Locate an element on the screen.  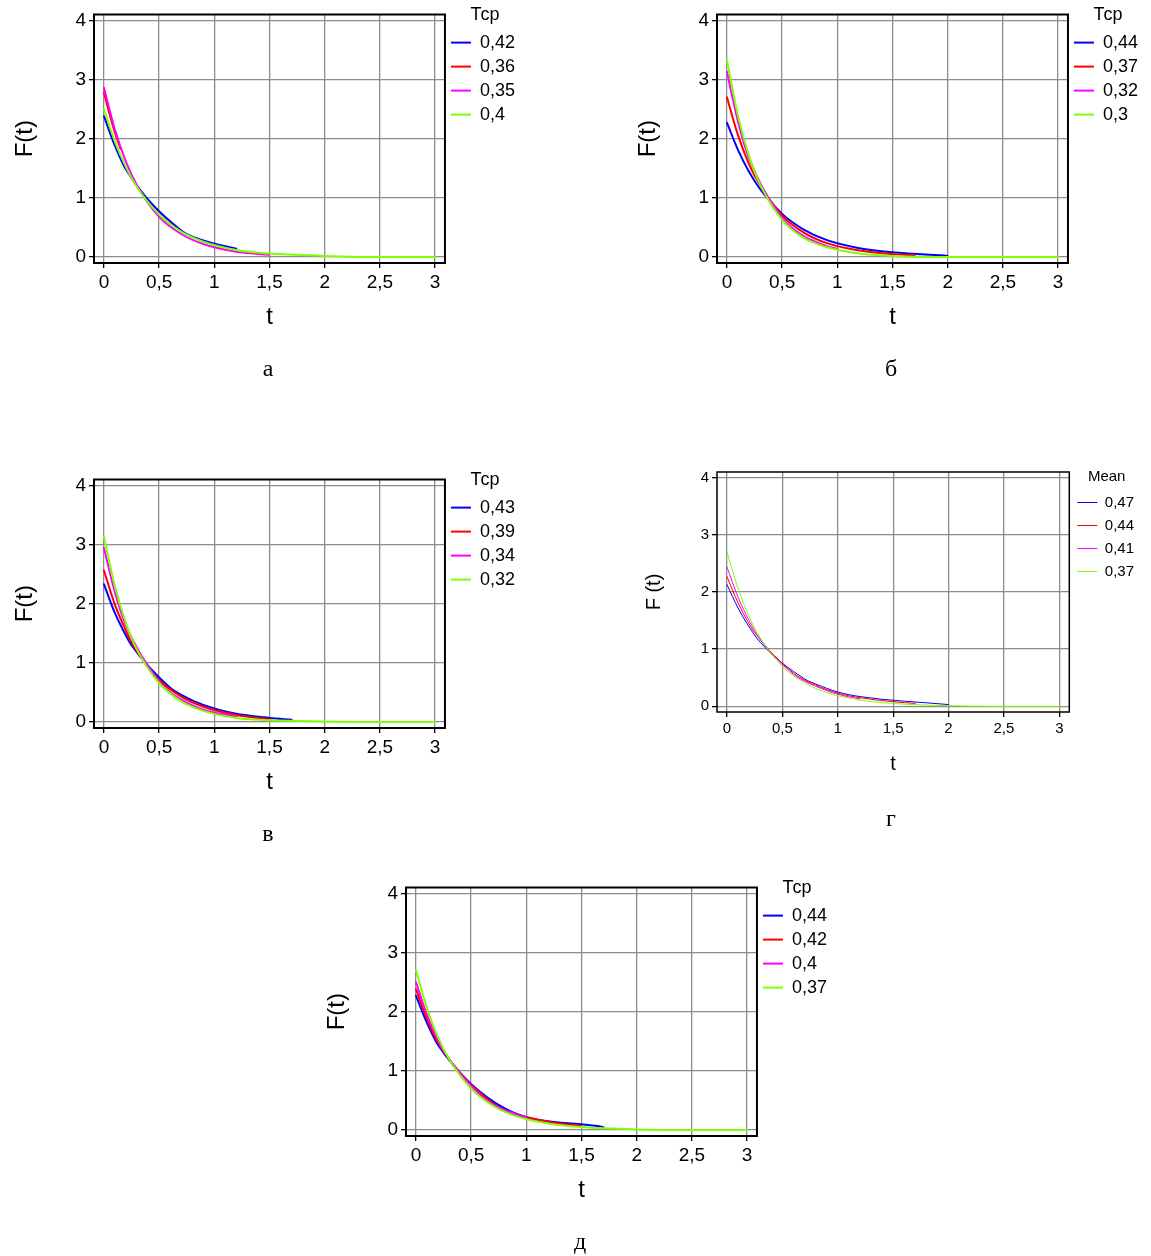
text: в is located at coordinates (268, 833).